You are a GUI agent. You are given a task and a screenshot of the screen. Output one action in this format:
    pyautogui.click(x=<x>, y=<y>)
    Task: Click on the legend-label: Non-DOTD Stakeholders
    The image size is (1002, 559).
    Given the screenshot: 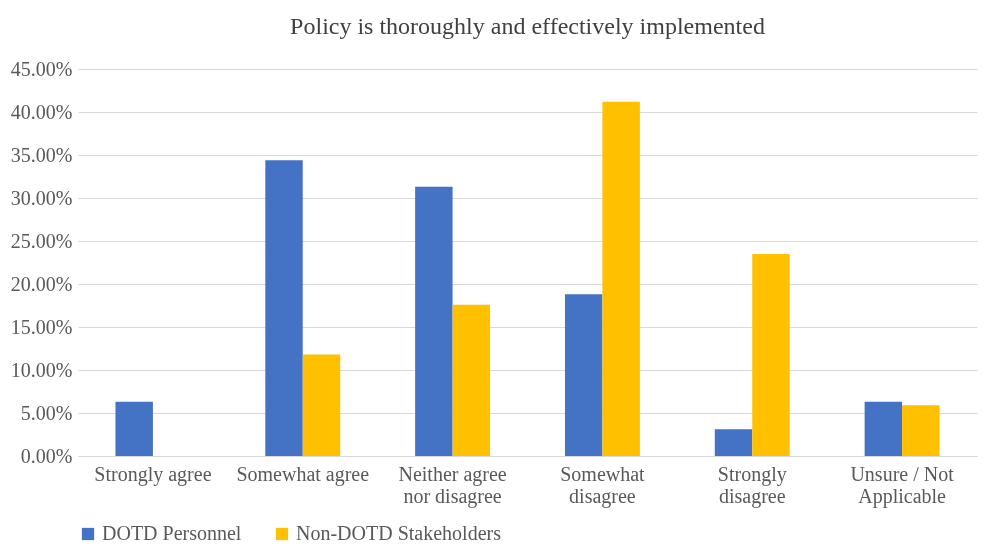 What is the action you would take?
    pyautogui.click(x=399, y=533)
    